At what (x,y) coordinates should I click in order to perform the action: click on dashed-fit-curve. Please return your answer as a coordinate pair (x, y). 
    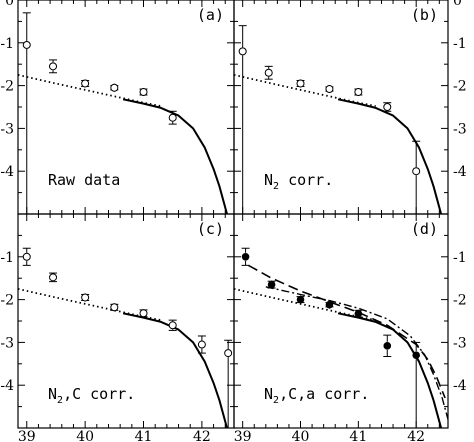
    Looking at the image, I should click on (347, 331).